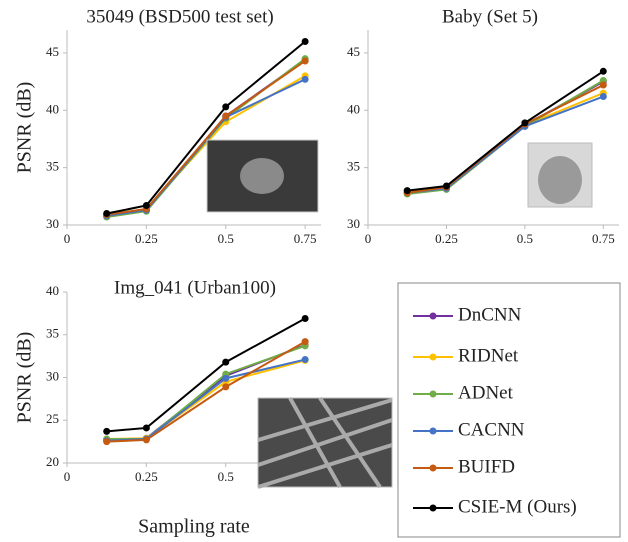  I want to click on baby-face, so click(560, 180).